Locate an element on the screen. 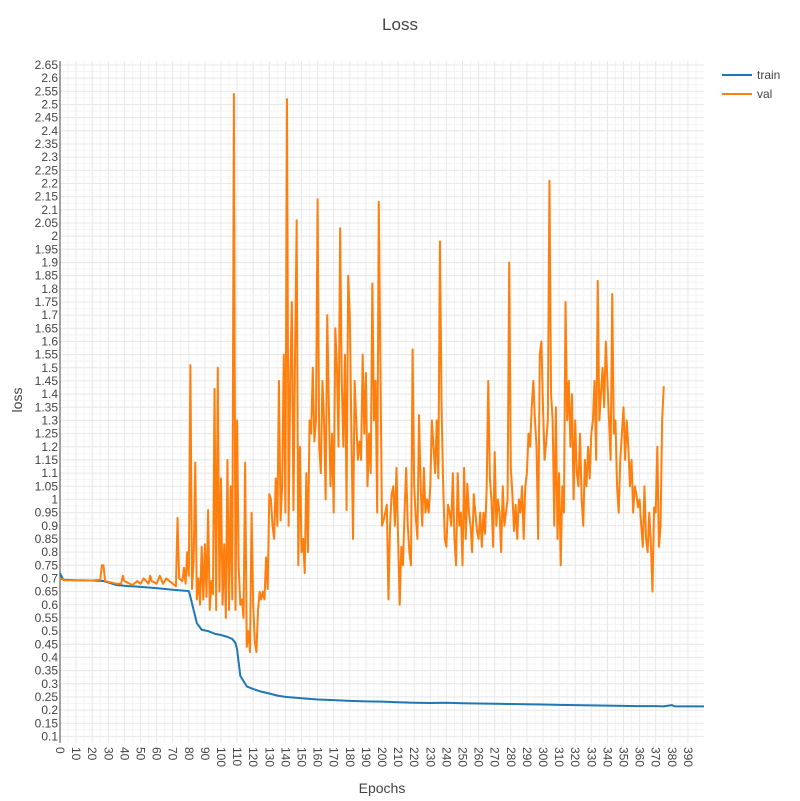  x-tick-label: 40 is located at coordinates (124, 754).